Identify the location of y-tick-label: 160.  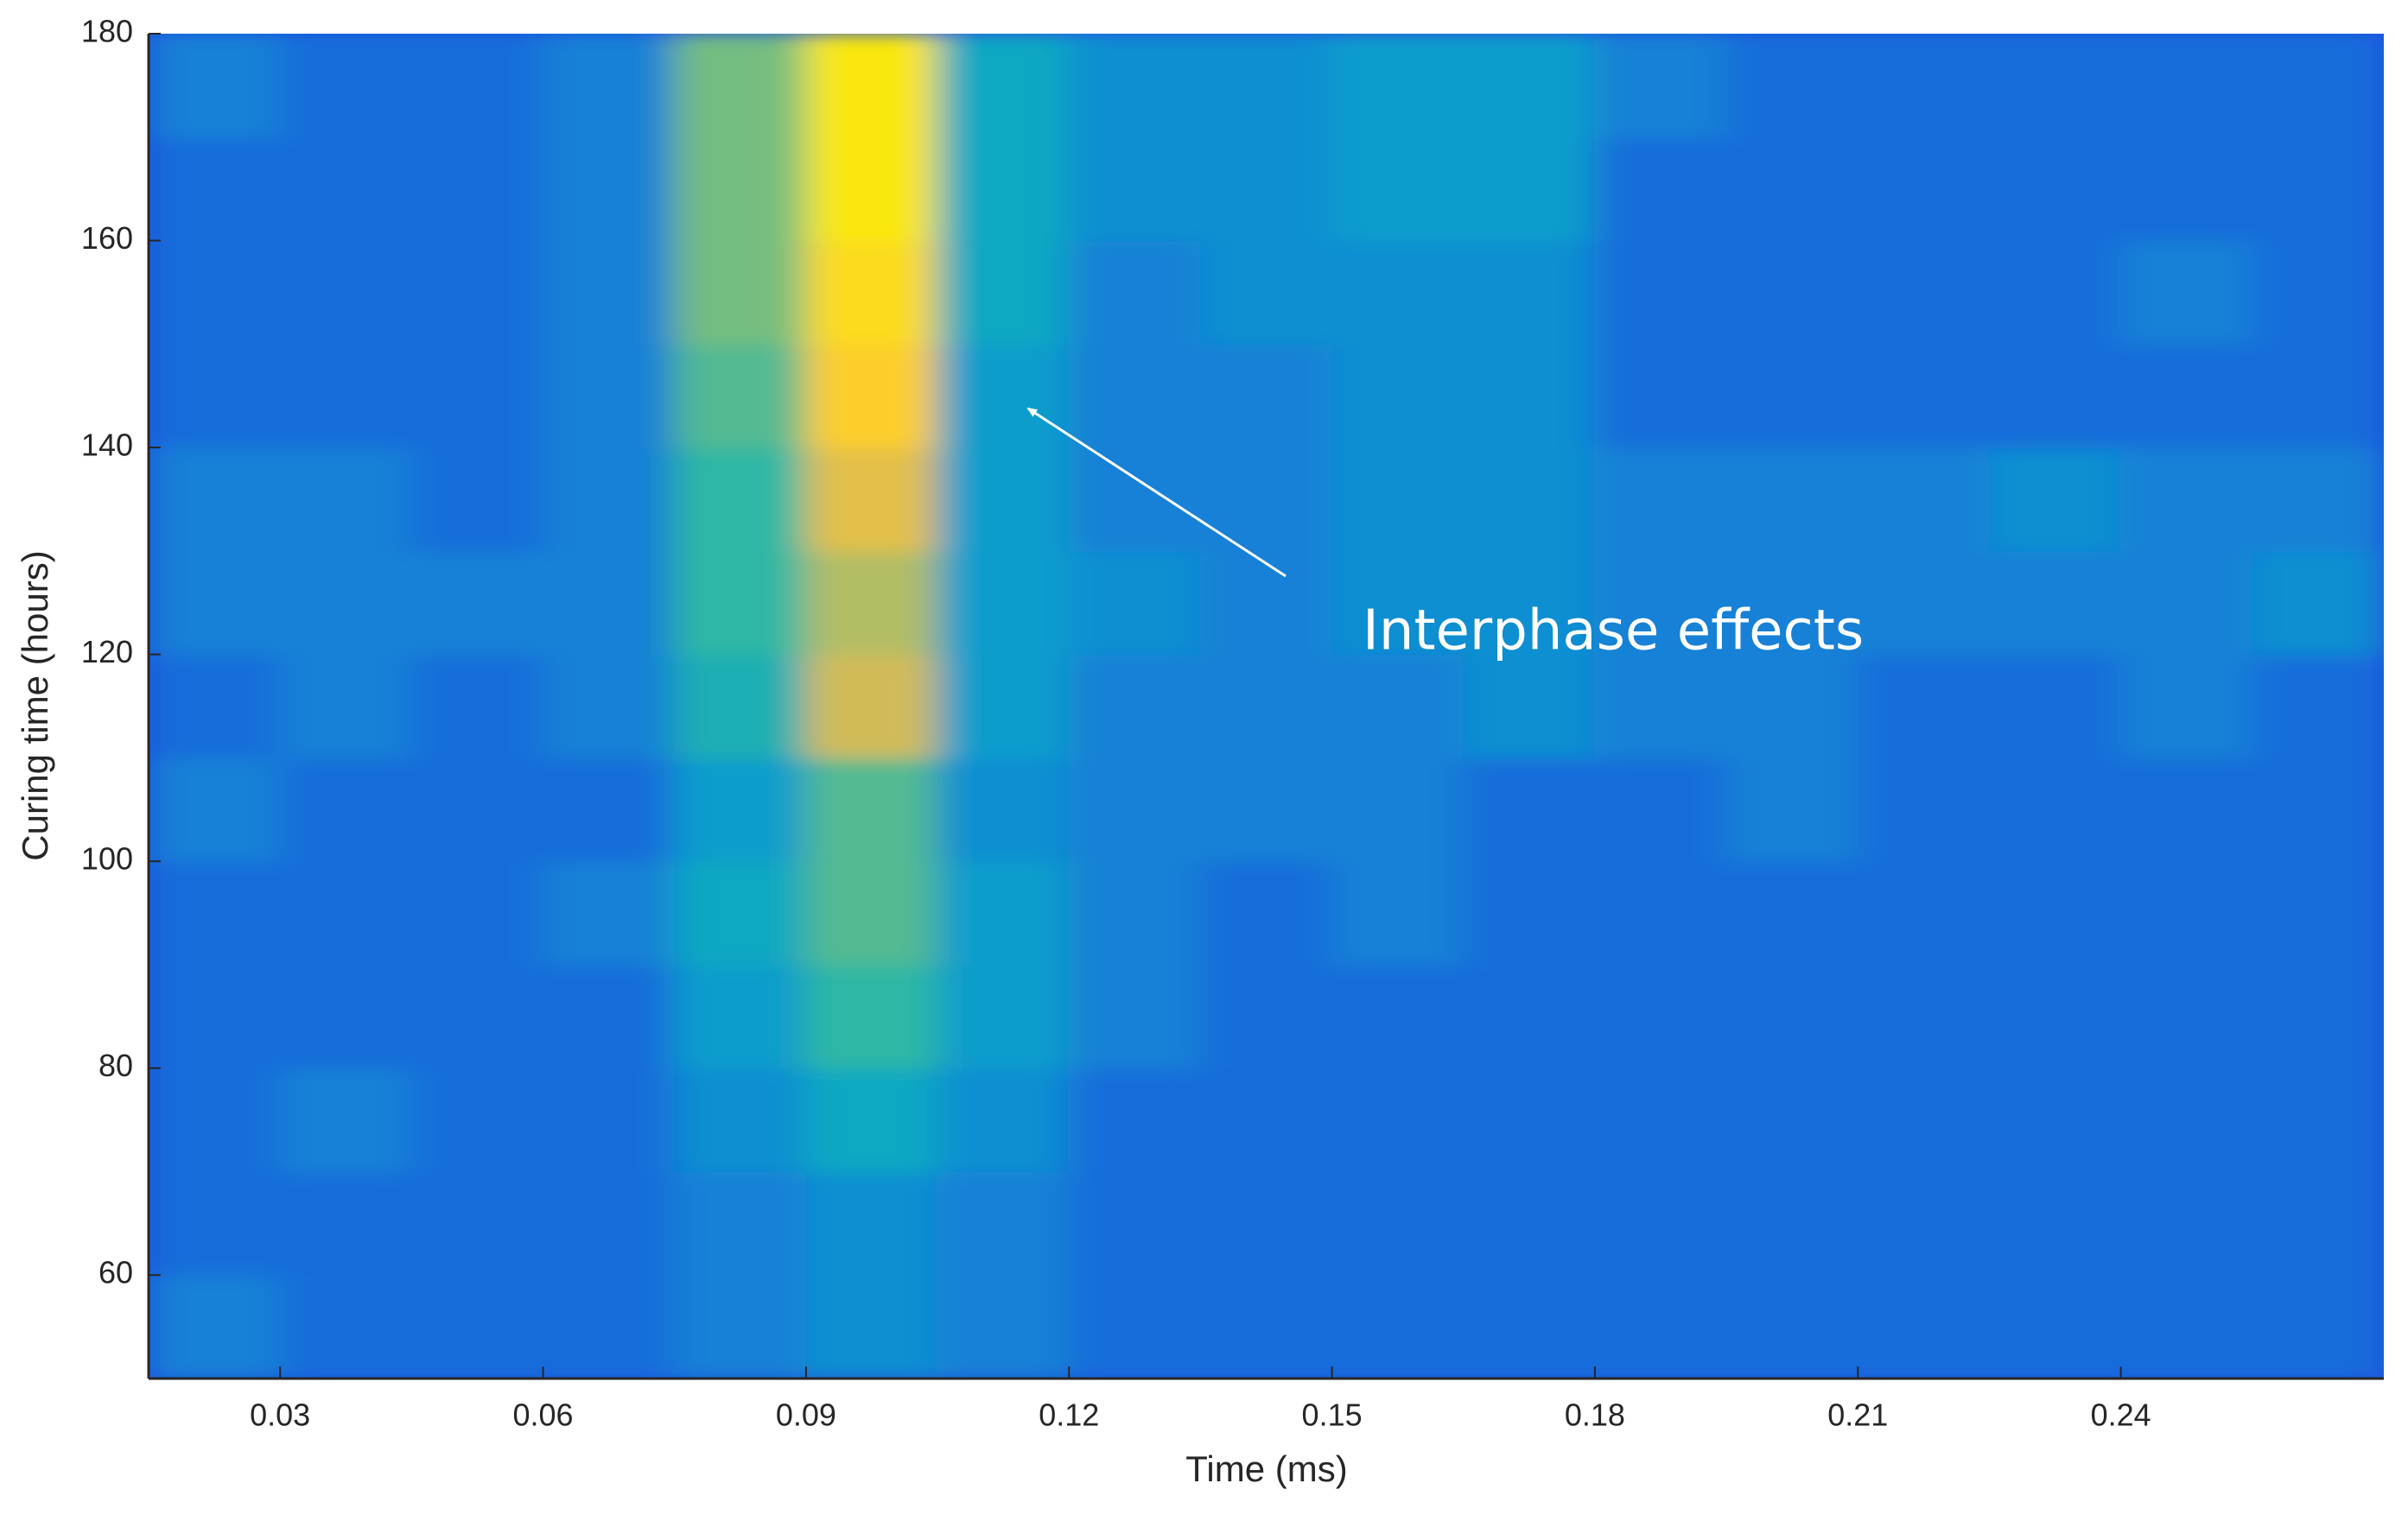
(107, 238).